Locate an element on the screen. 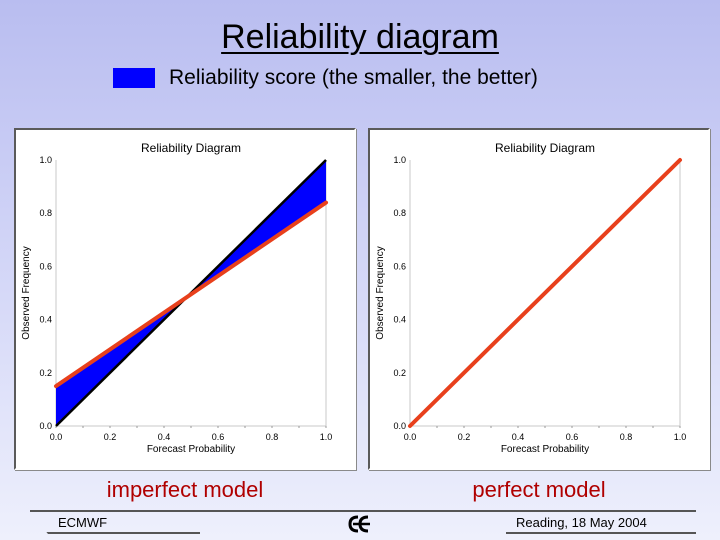  caption-imperfect-model: imperfect model is located at coordinates (185, 490).